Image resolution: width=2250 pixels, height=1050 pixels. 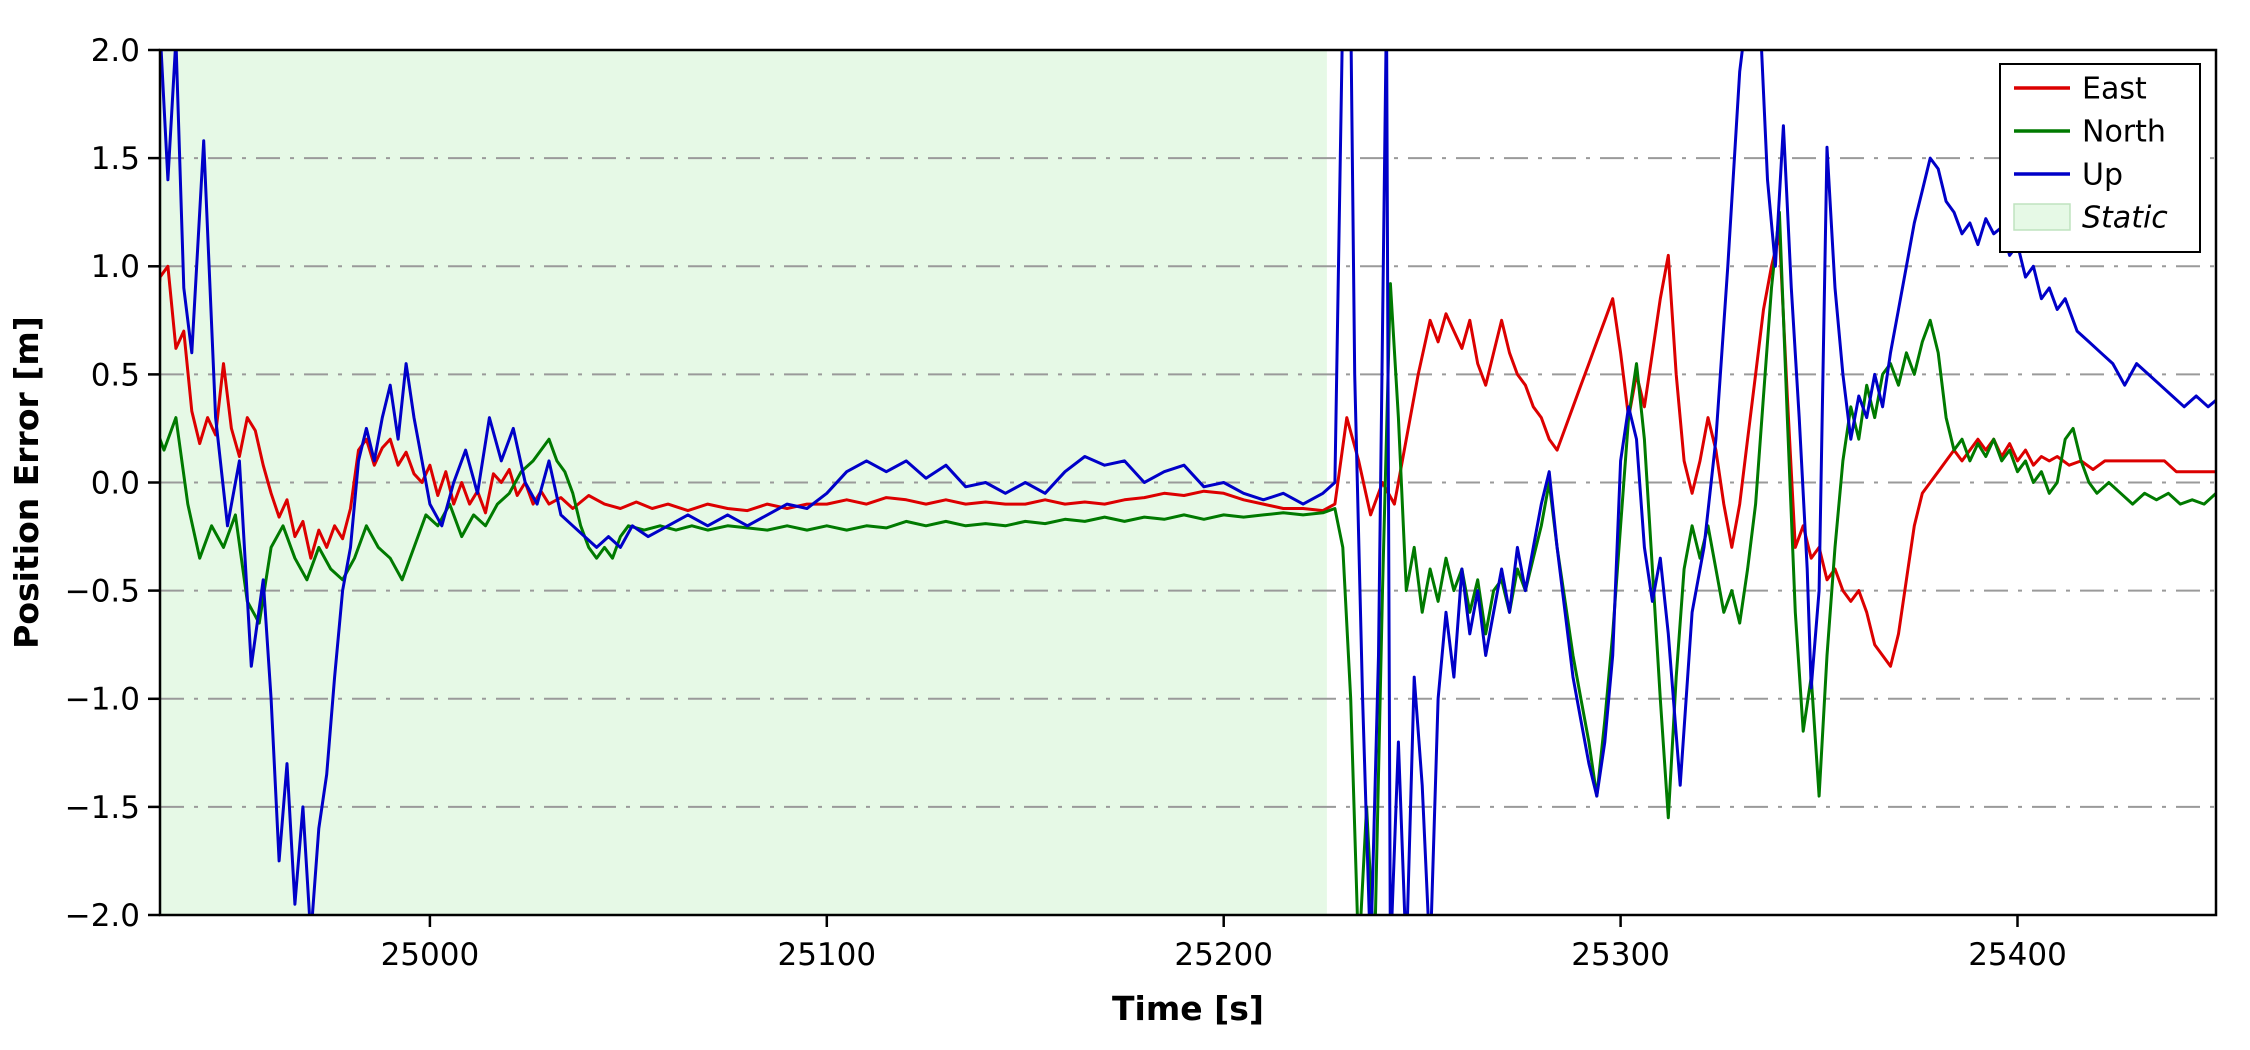 I want to click on legend-label-static: Static, so click(x=2125, y=218).